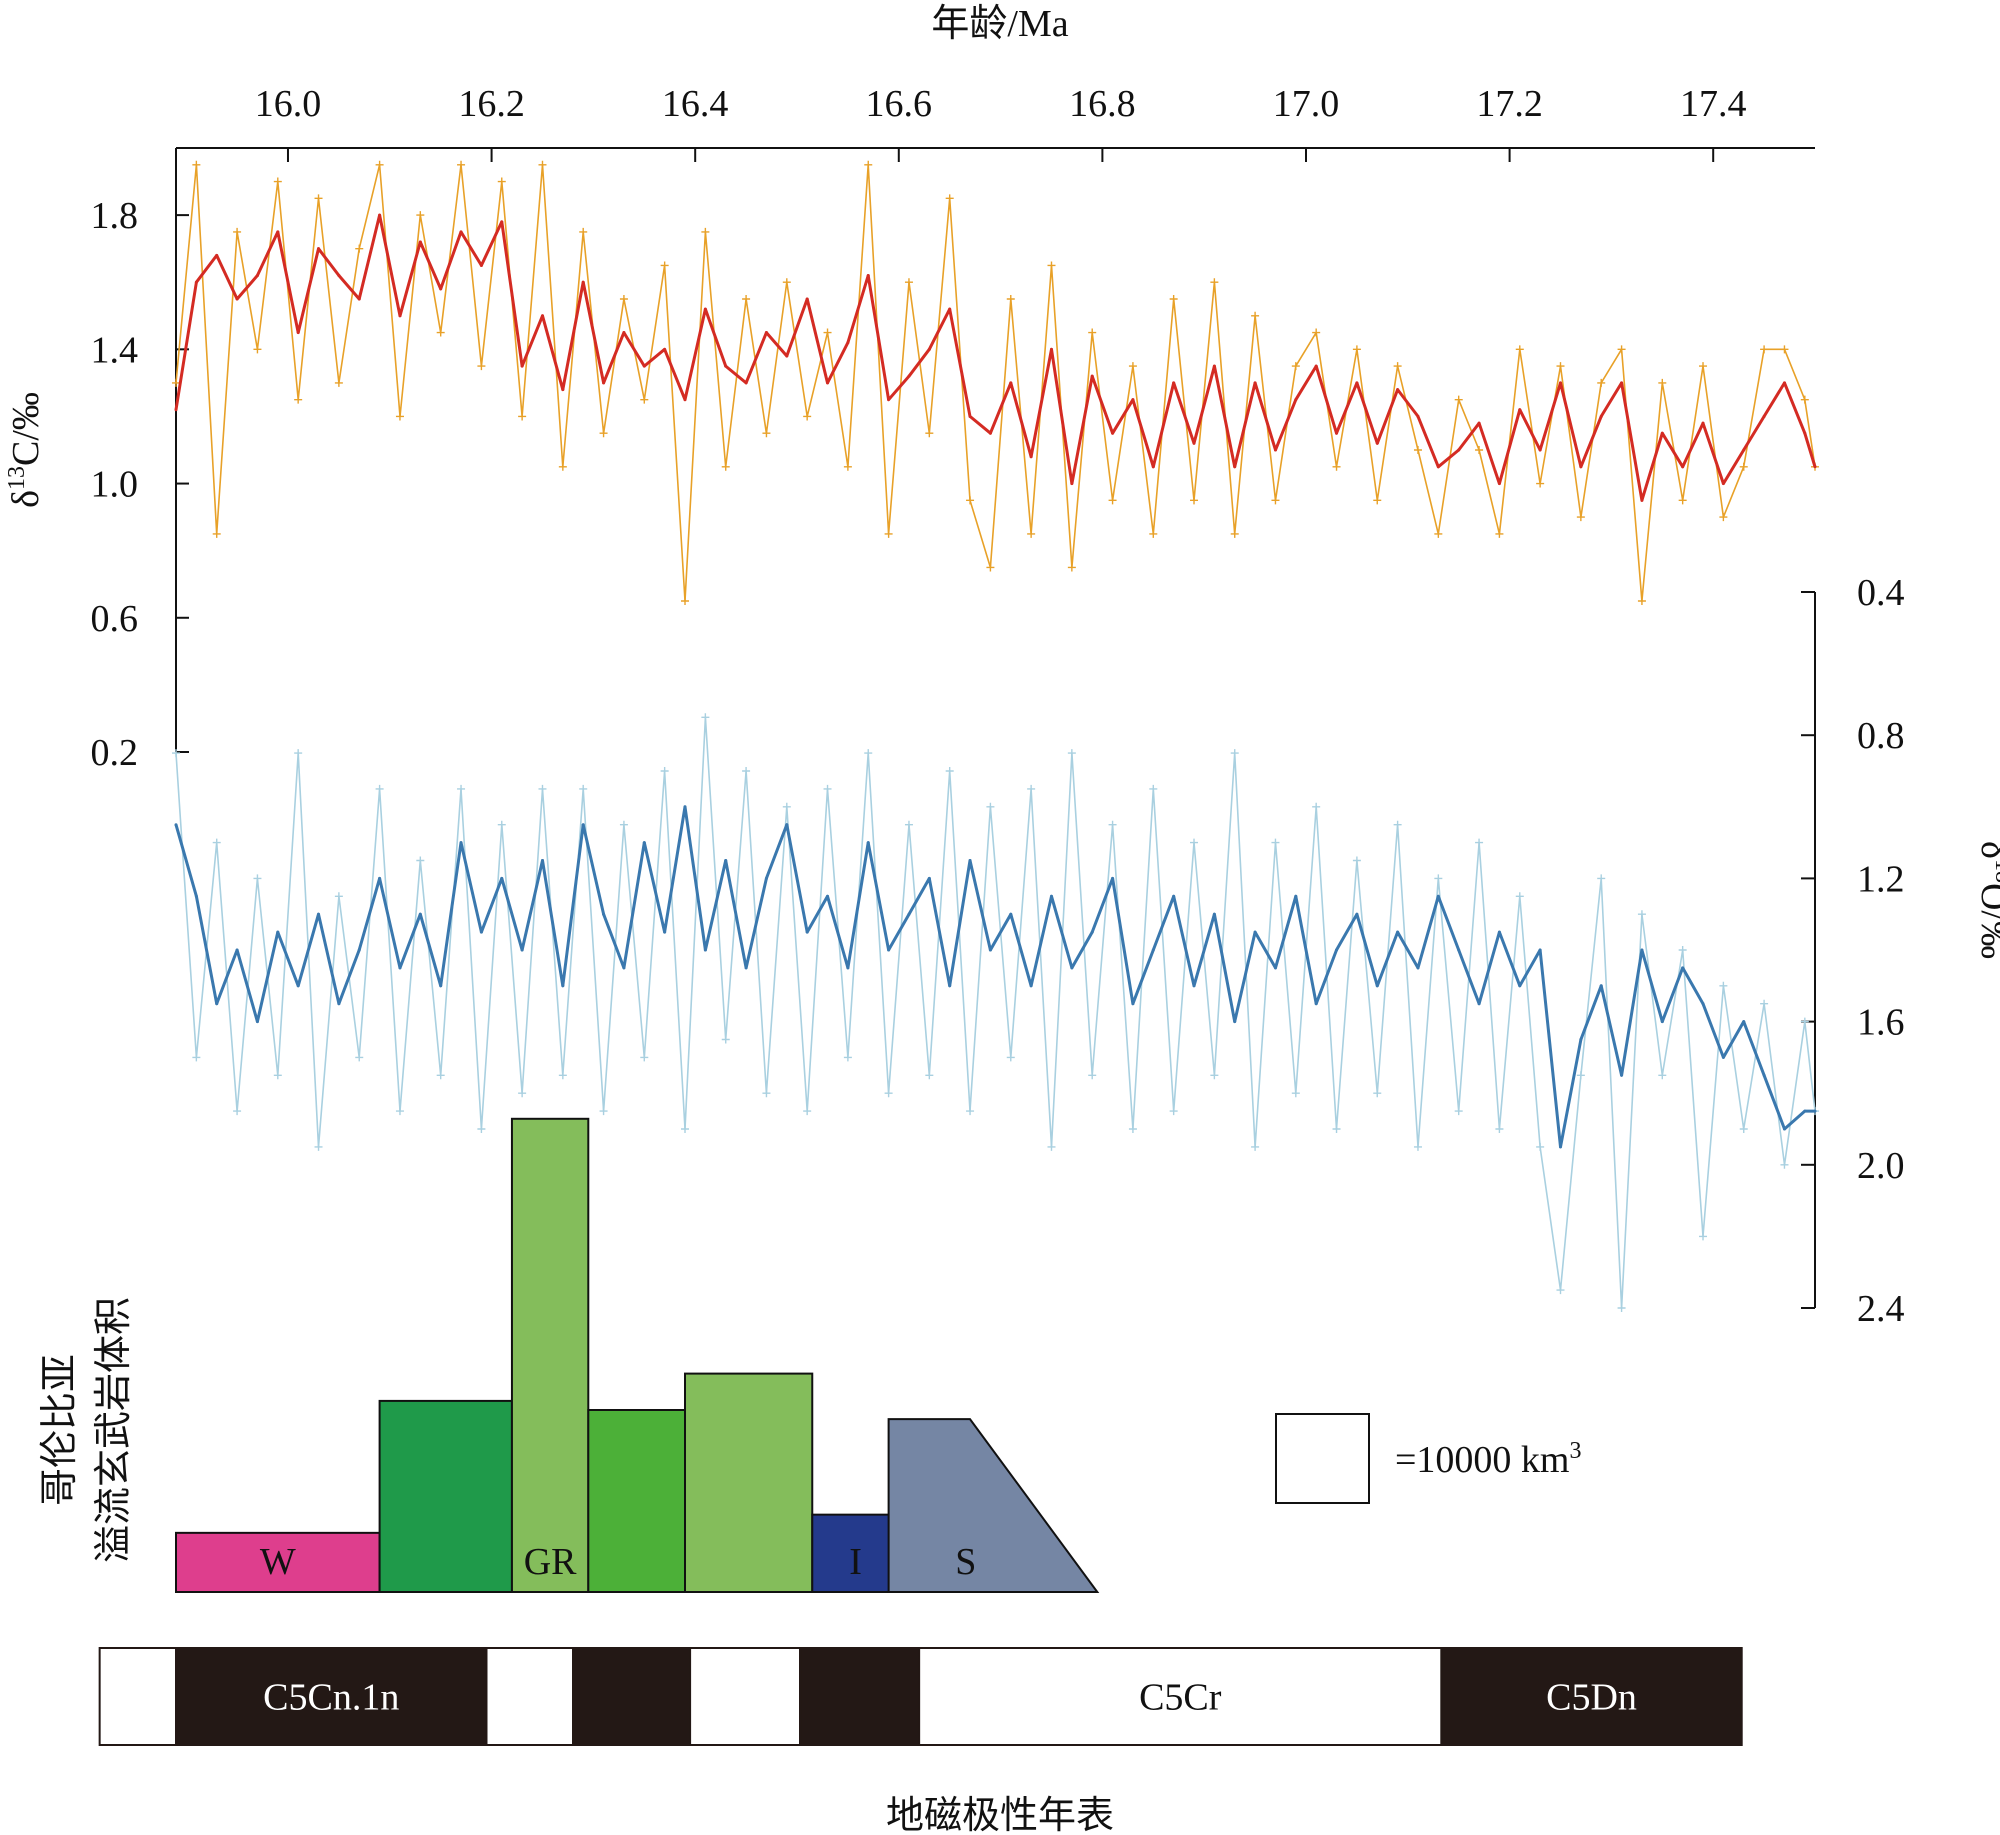  I want to click on polarity-chron-label: C5Cn.1n, so click(331, 1698).